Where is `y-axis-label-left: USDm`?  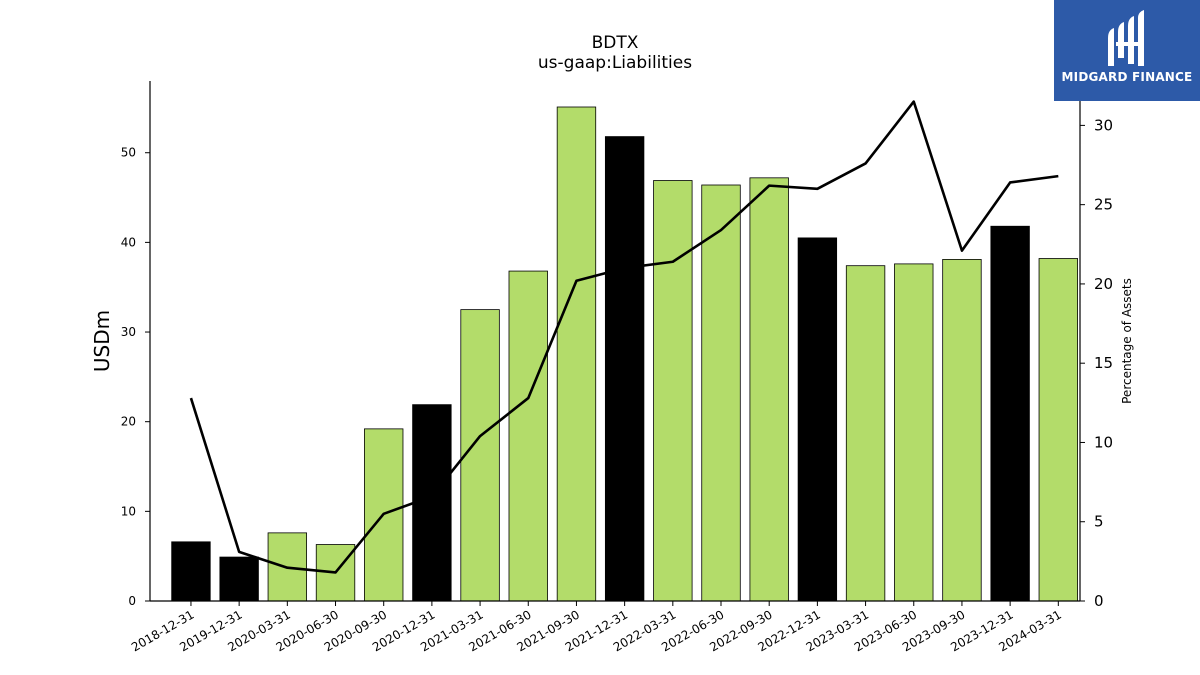 y-axis-label-left: USDm is located at coordinates (102, 341).